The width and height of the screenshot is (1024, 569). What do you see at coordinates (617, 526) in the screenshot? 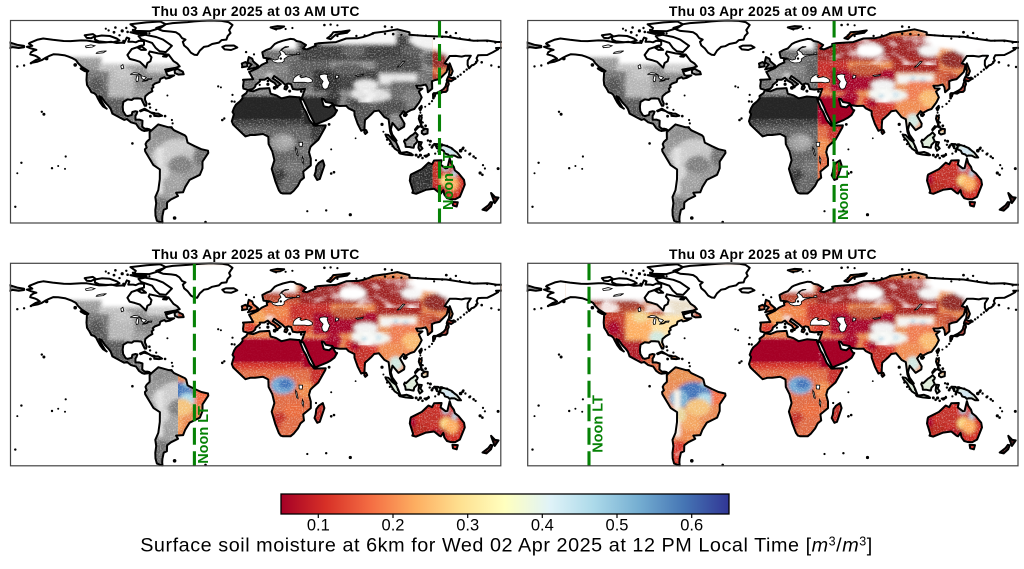
I see `svg-text: 0.5` at bounding box center [617, 526].